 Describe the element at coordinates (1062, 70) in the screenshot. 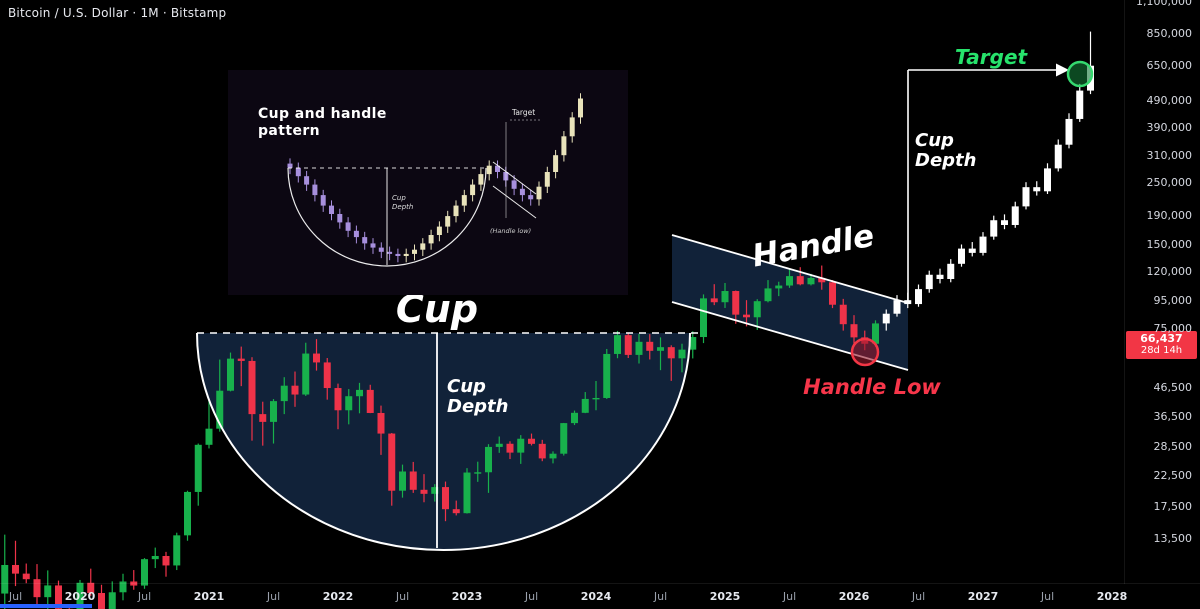

I see `target-arrowhead` at that location.